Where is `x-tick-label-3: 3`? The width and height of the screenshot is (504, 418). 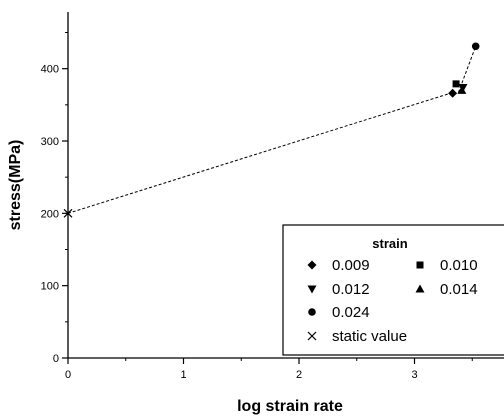 x-tick-label-3: 3 is located at coordinates (414, 375).